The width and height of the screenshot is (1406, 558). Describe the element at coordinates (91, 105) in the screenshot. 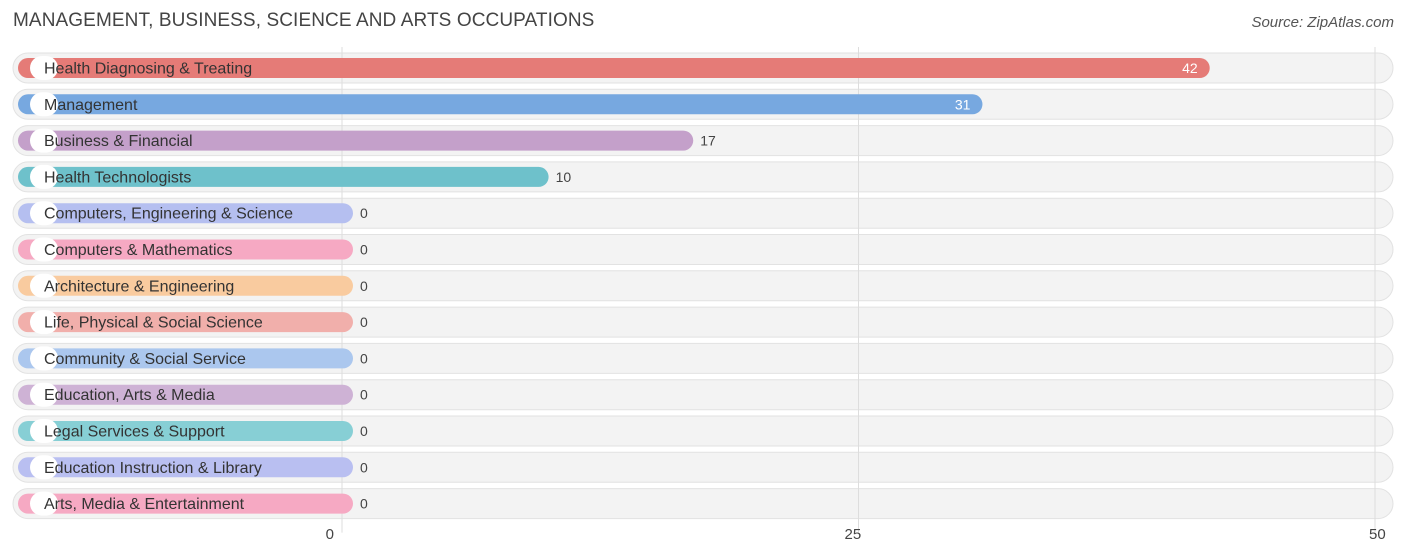

I see `category-label: Management` at that location.